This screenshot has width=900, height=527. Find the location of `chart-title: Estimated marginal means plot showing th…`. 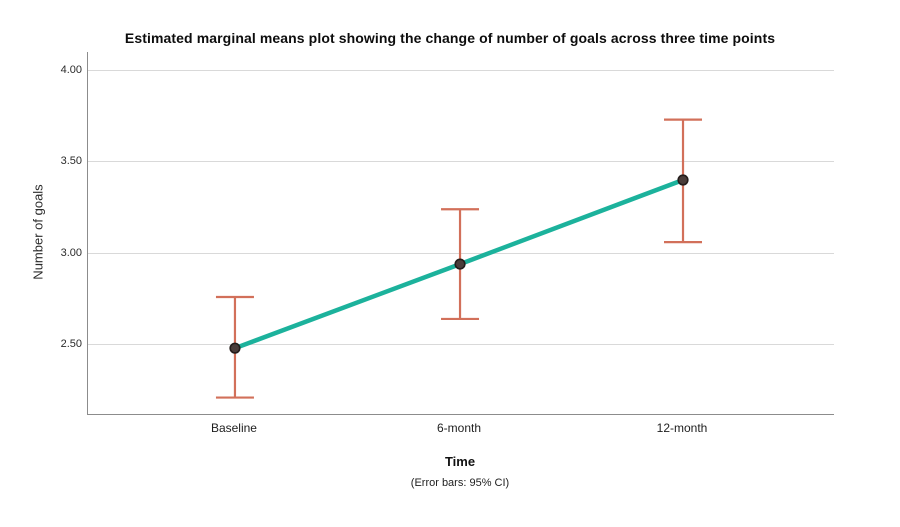

chart-title: Estimated marginal means plot showing th… is located at coordinates (450, 38).